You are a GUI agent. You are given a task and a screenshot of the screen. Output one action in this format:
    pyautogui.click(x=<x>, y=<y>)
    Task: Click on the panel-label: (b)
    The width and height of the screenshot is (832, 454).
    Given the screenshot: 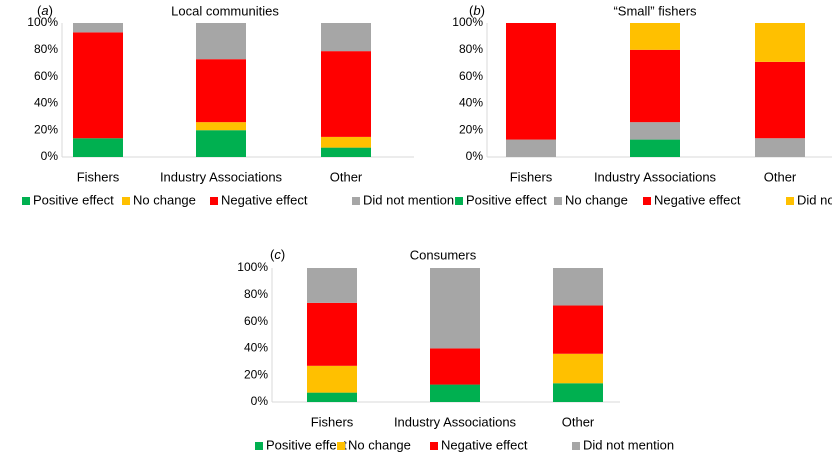 What is the action you would take?
    pyautogui.click(x=477, y=10)
    